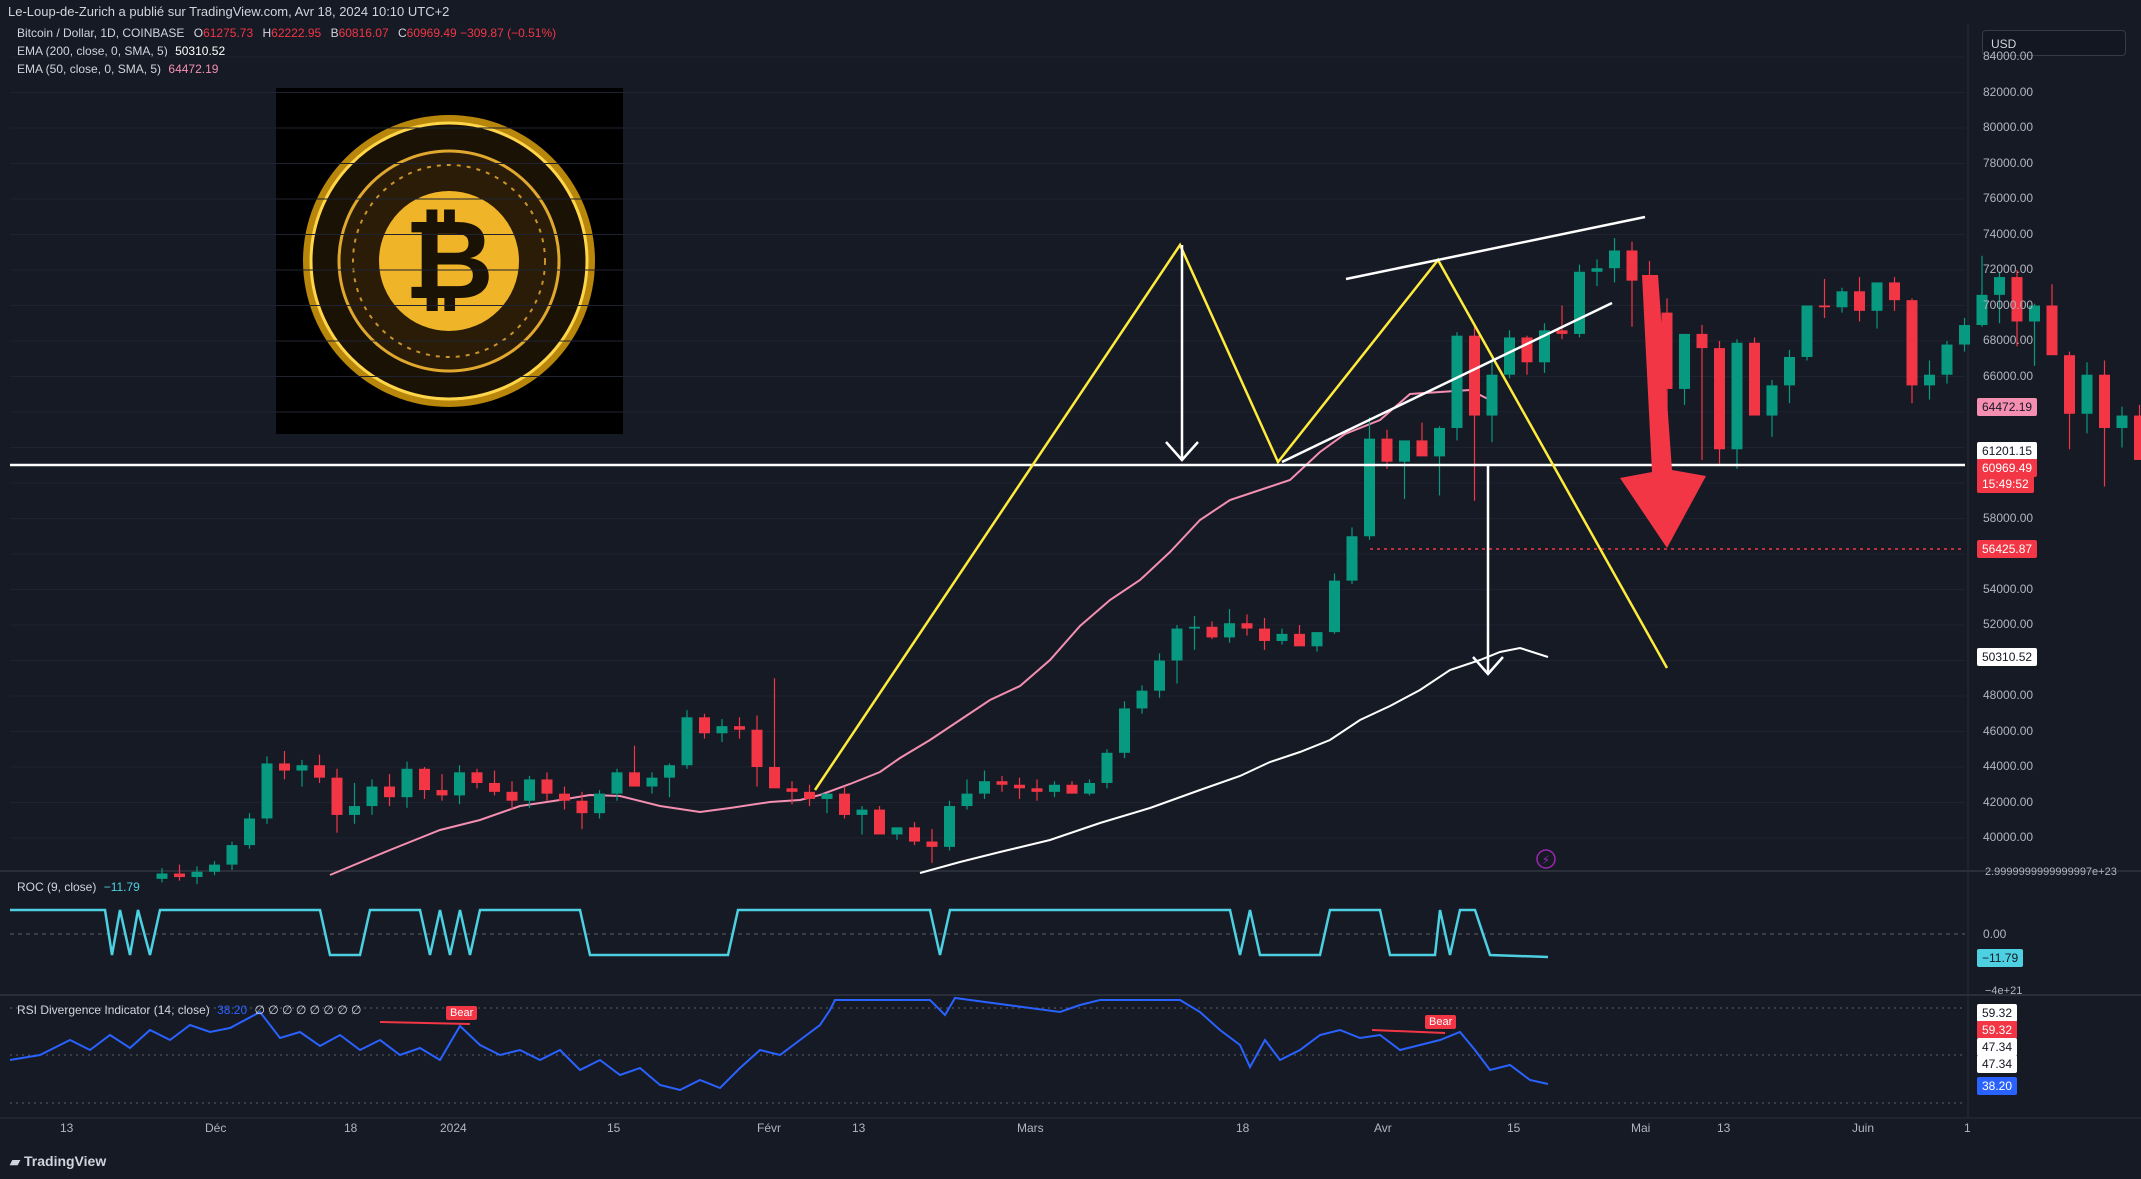 Image resolution: width=2141 pixels, height=1179 pixels. Describe the element at coordinates (2000, 958) in the screenshot. I see `roc-price-label: −11.79` at that location.